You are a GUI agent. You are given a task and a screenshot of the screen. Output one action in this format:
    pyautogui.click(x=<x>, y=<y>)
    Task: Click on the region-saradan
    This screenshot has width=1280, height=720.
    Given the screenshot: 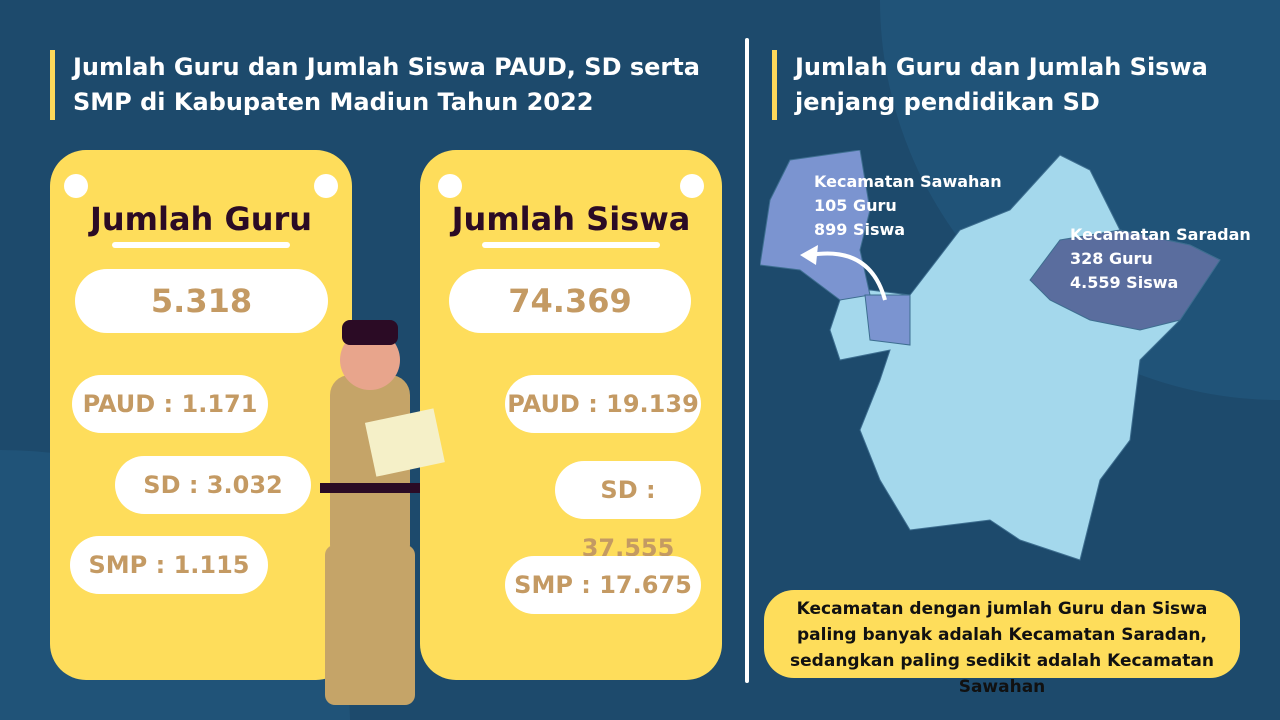 What is the action you would take?
    pyautogui.click(x=1125, y=280)
    